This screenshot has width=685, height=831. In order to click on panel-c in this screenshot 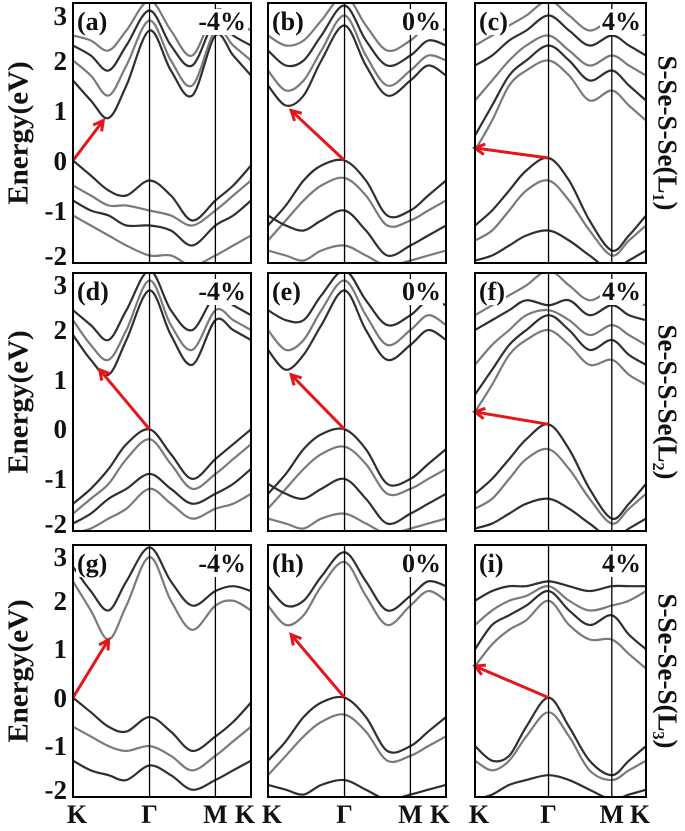, I will do `click(559, 133)`.